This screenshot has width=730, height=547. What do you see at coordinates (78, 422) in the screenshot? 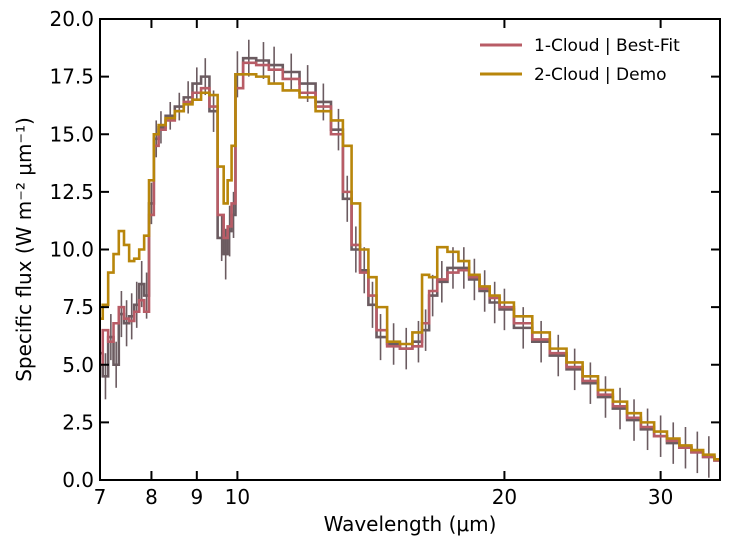
I see `y-tick-label: 2.5` at bounding box center [78, 422].